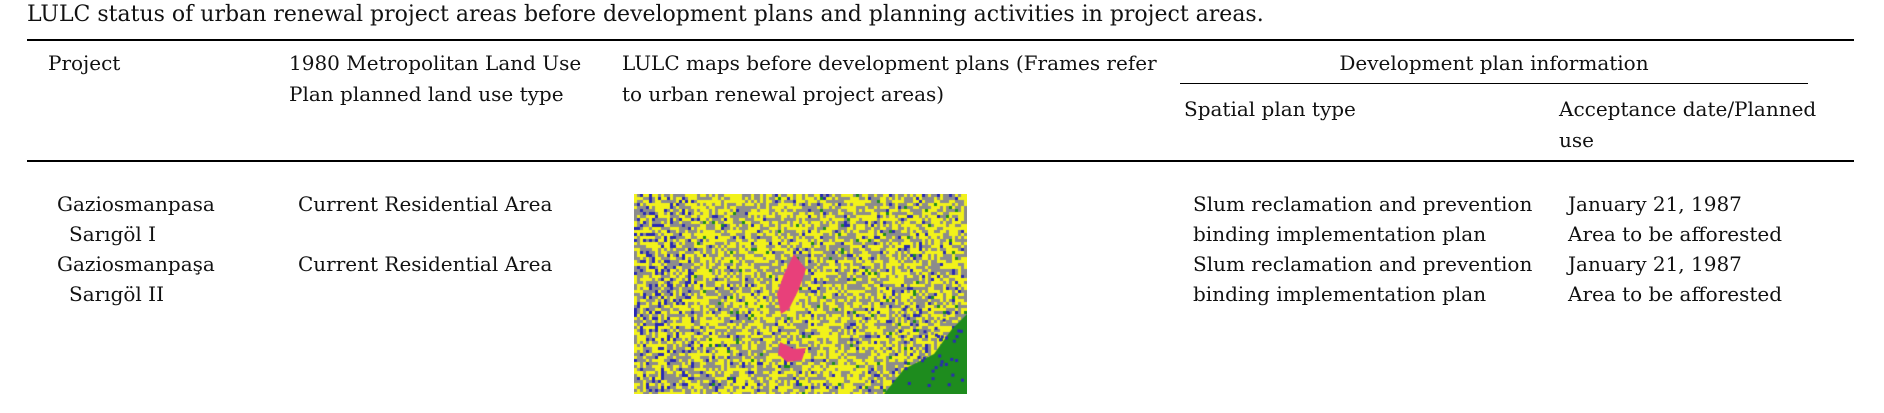 This screenshot has height=413, width=1884. Describe the element at coordinates (1270, 109) in the screenshot. I see `header-spatial-plan-type: Spatial plan type` at that location.